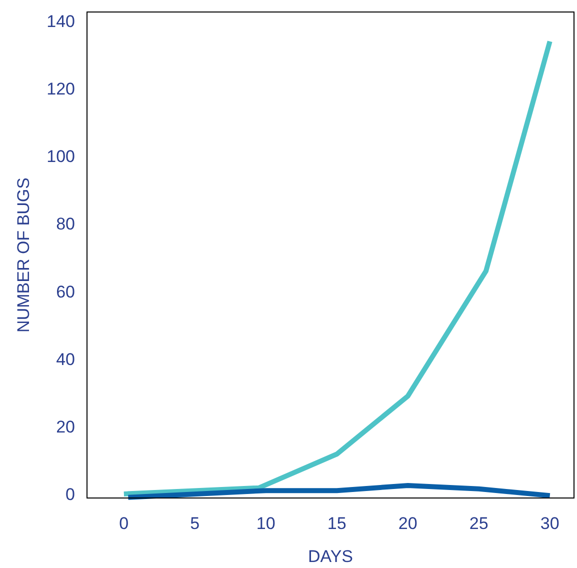 This screenshot has height=568, width=577. What do you see at coordinates (65, 359) in the screenshot?
I see `y-tick-label: 40` at bounding box center [65, 359].